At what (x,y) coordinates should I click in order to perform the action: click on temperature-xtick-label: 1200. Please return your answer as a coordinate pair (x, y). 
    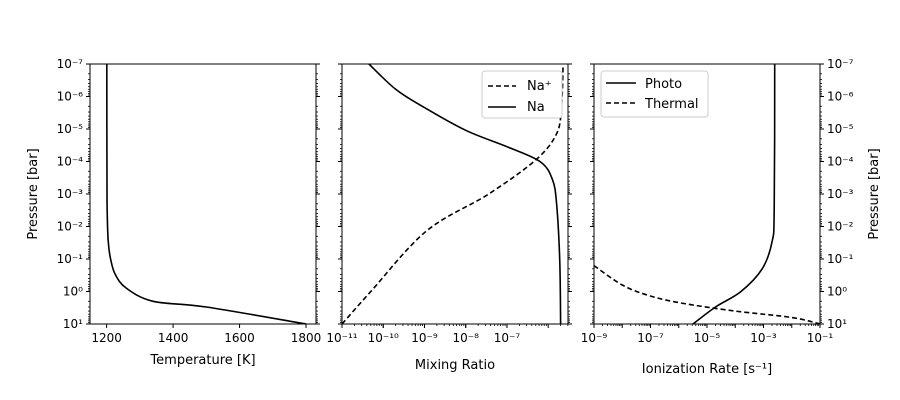
    Looking at the image, I should click on (106, 338).